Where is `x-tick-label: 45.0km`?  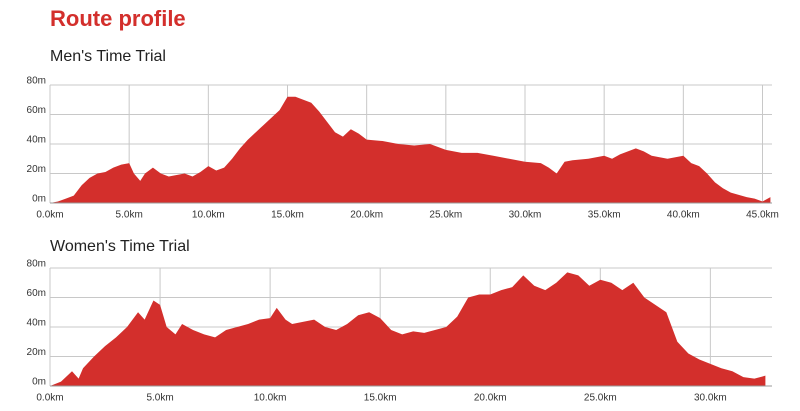 x-tick-label: 45.0km is located at coordinates (762, 215).